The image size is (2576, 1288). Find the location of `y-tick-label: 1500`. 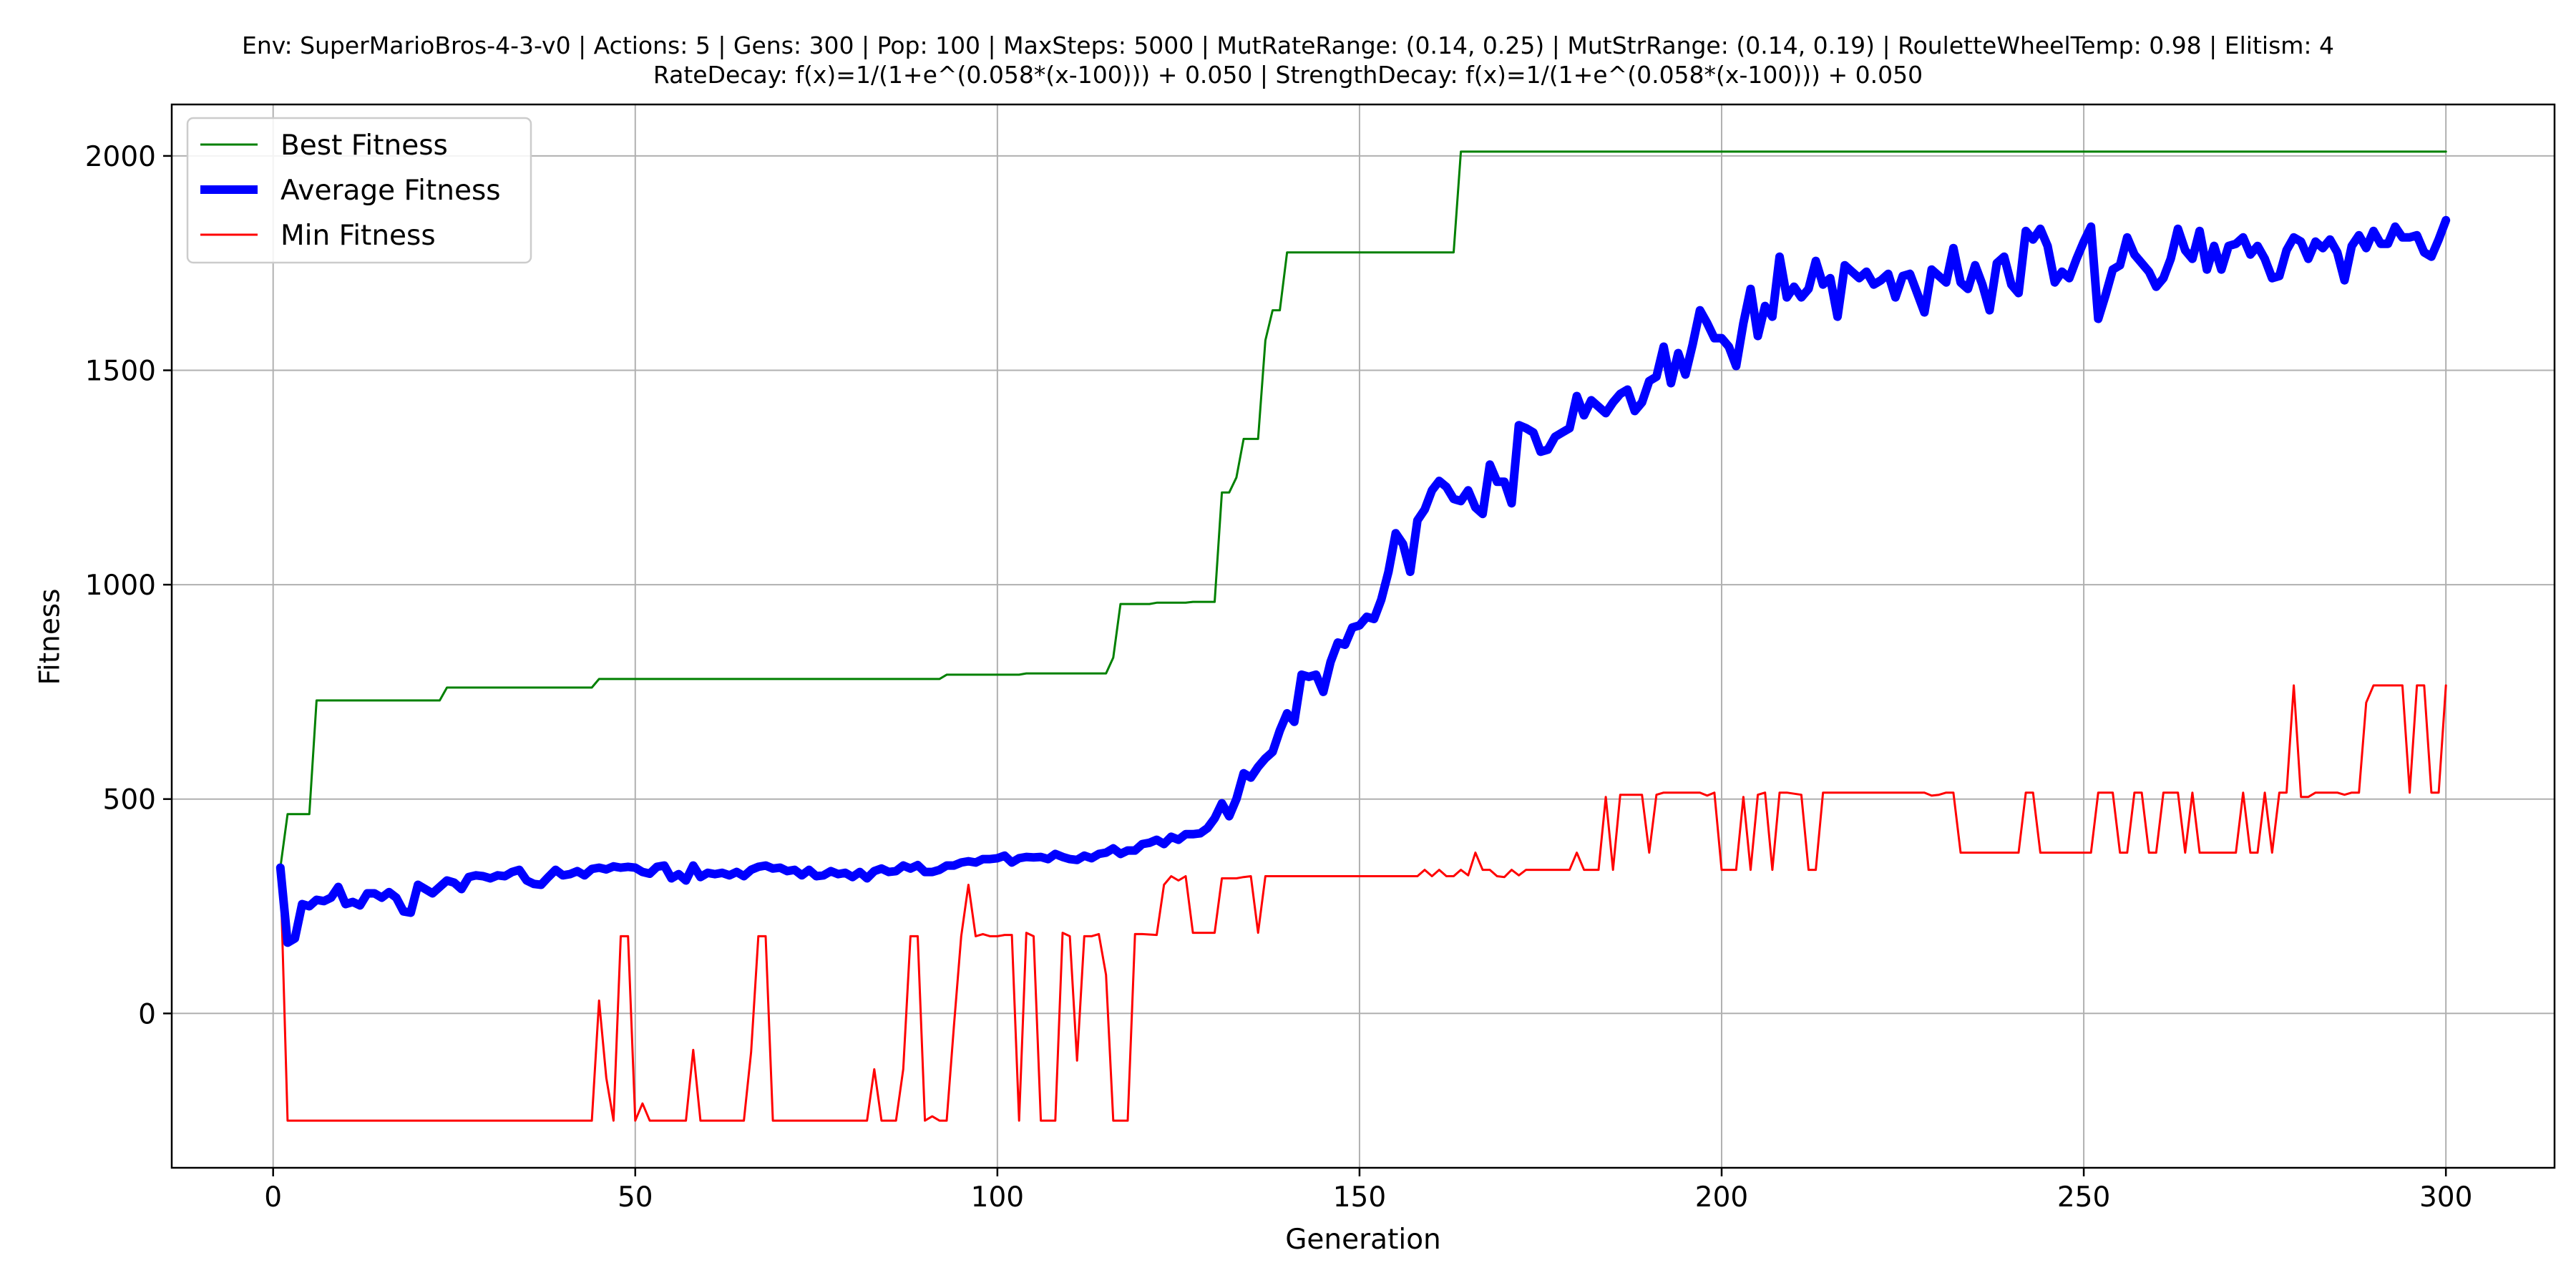

y-tick-label: 1500 is located at coordinates (120, 372).